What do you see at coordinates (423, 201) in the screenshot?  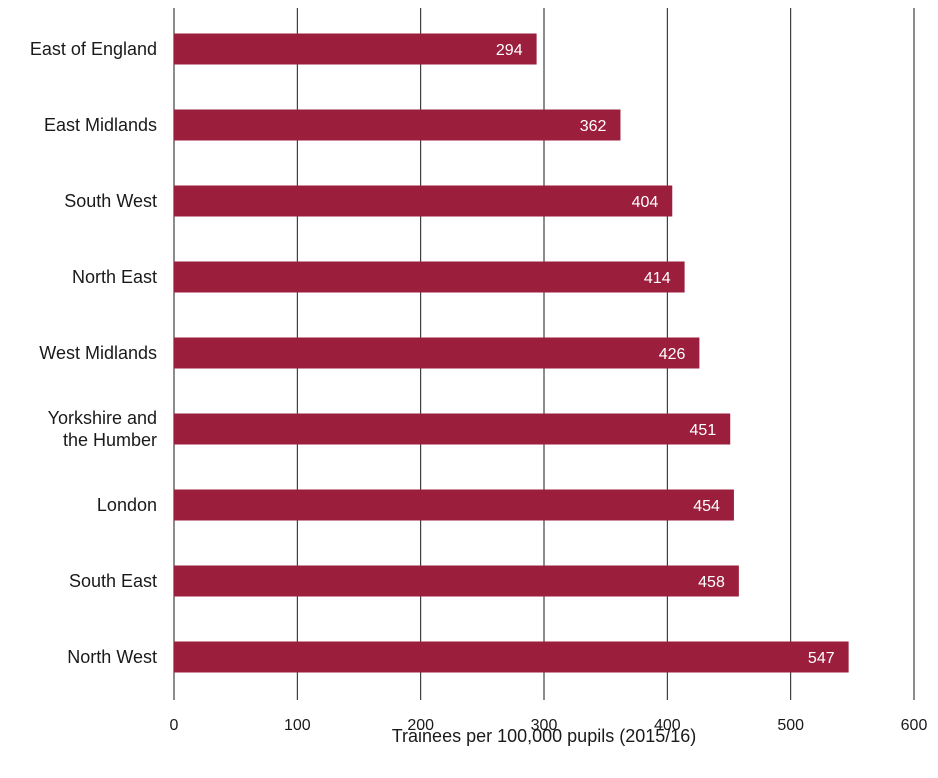 I see `bar-south-west` at bounding box center [423, 201].